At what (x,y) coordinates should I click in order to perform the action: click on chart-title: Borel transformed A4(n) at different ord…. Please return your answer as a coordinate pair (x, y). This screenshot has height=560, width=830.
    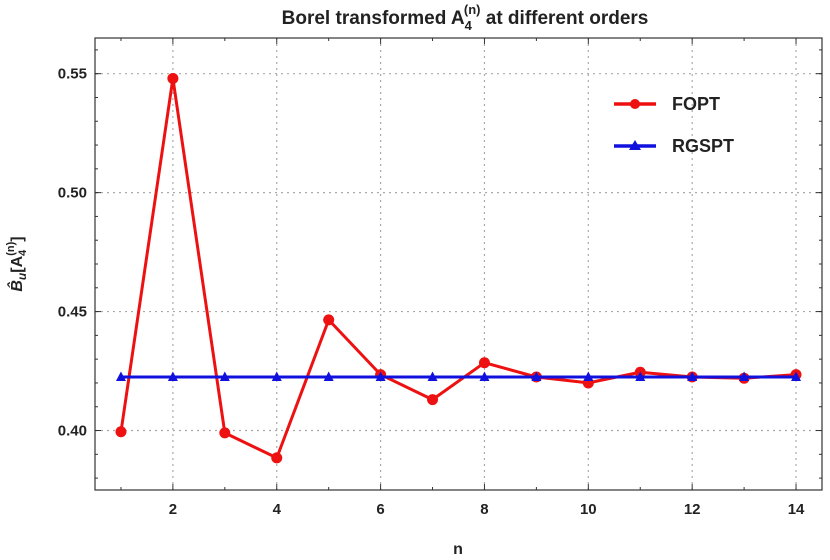
    Looking at the image, I should click on (465, 17).